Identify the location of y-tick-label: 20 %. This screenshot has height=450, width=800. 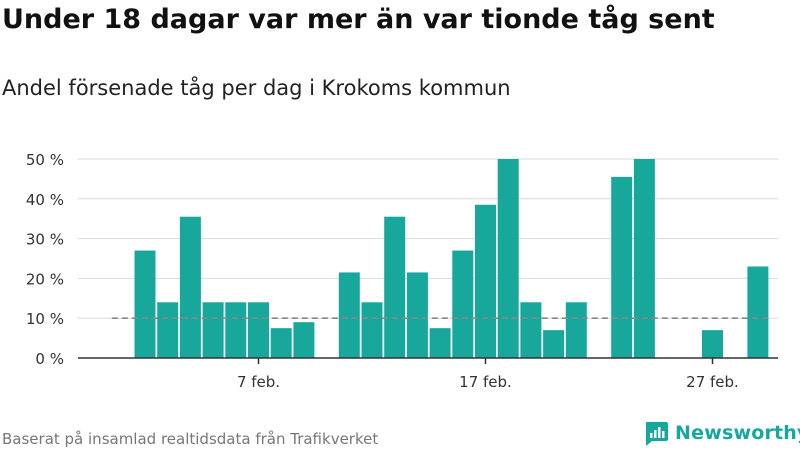
(45, 279).